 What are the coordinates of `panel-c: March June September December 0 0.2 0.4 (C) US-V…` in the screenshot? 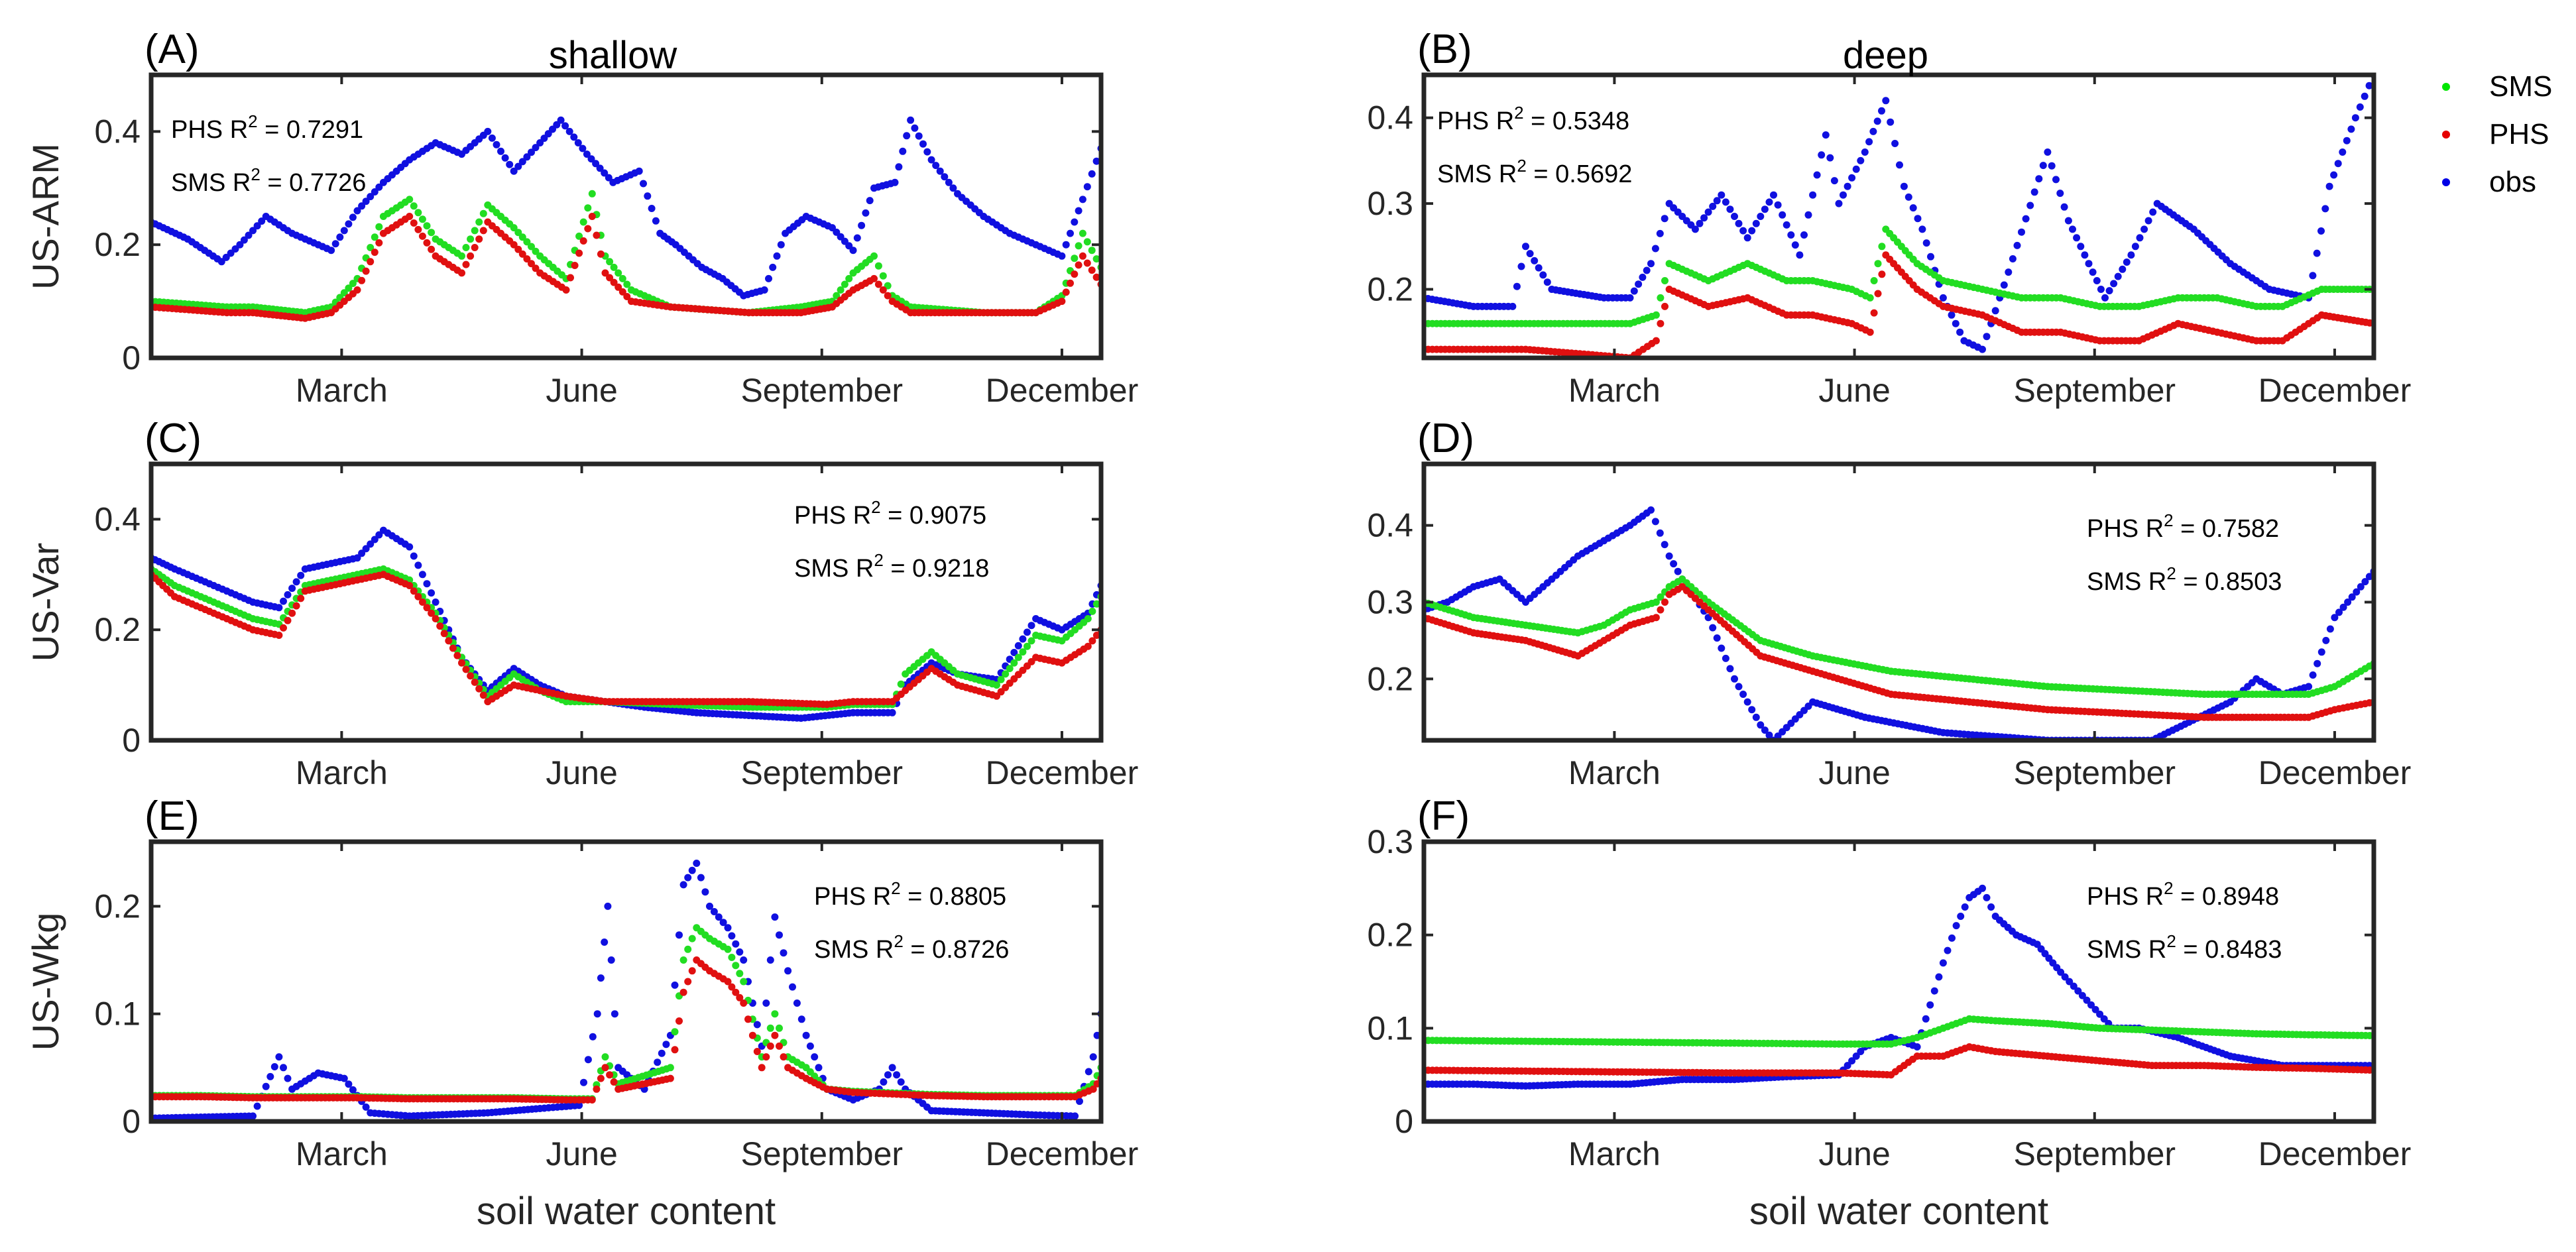 It's located at (582, 603).